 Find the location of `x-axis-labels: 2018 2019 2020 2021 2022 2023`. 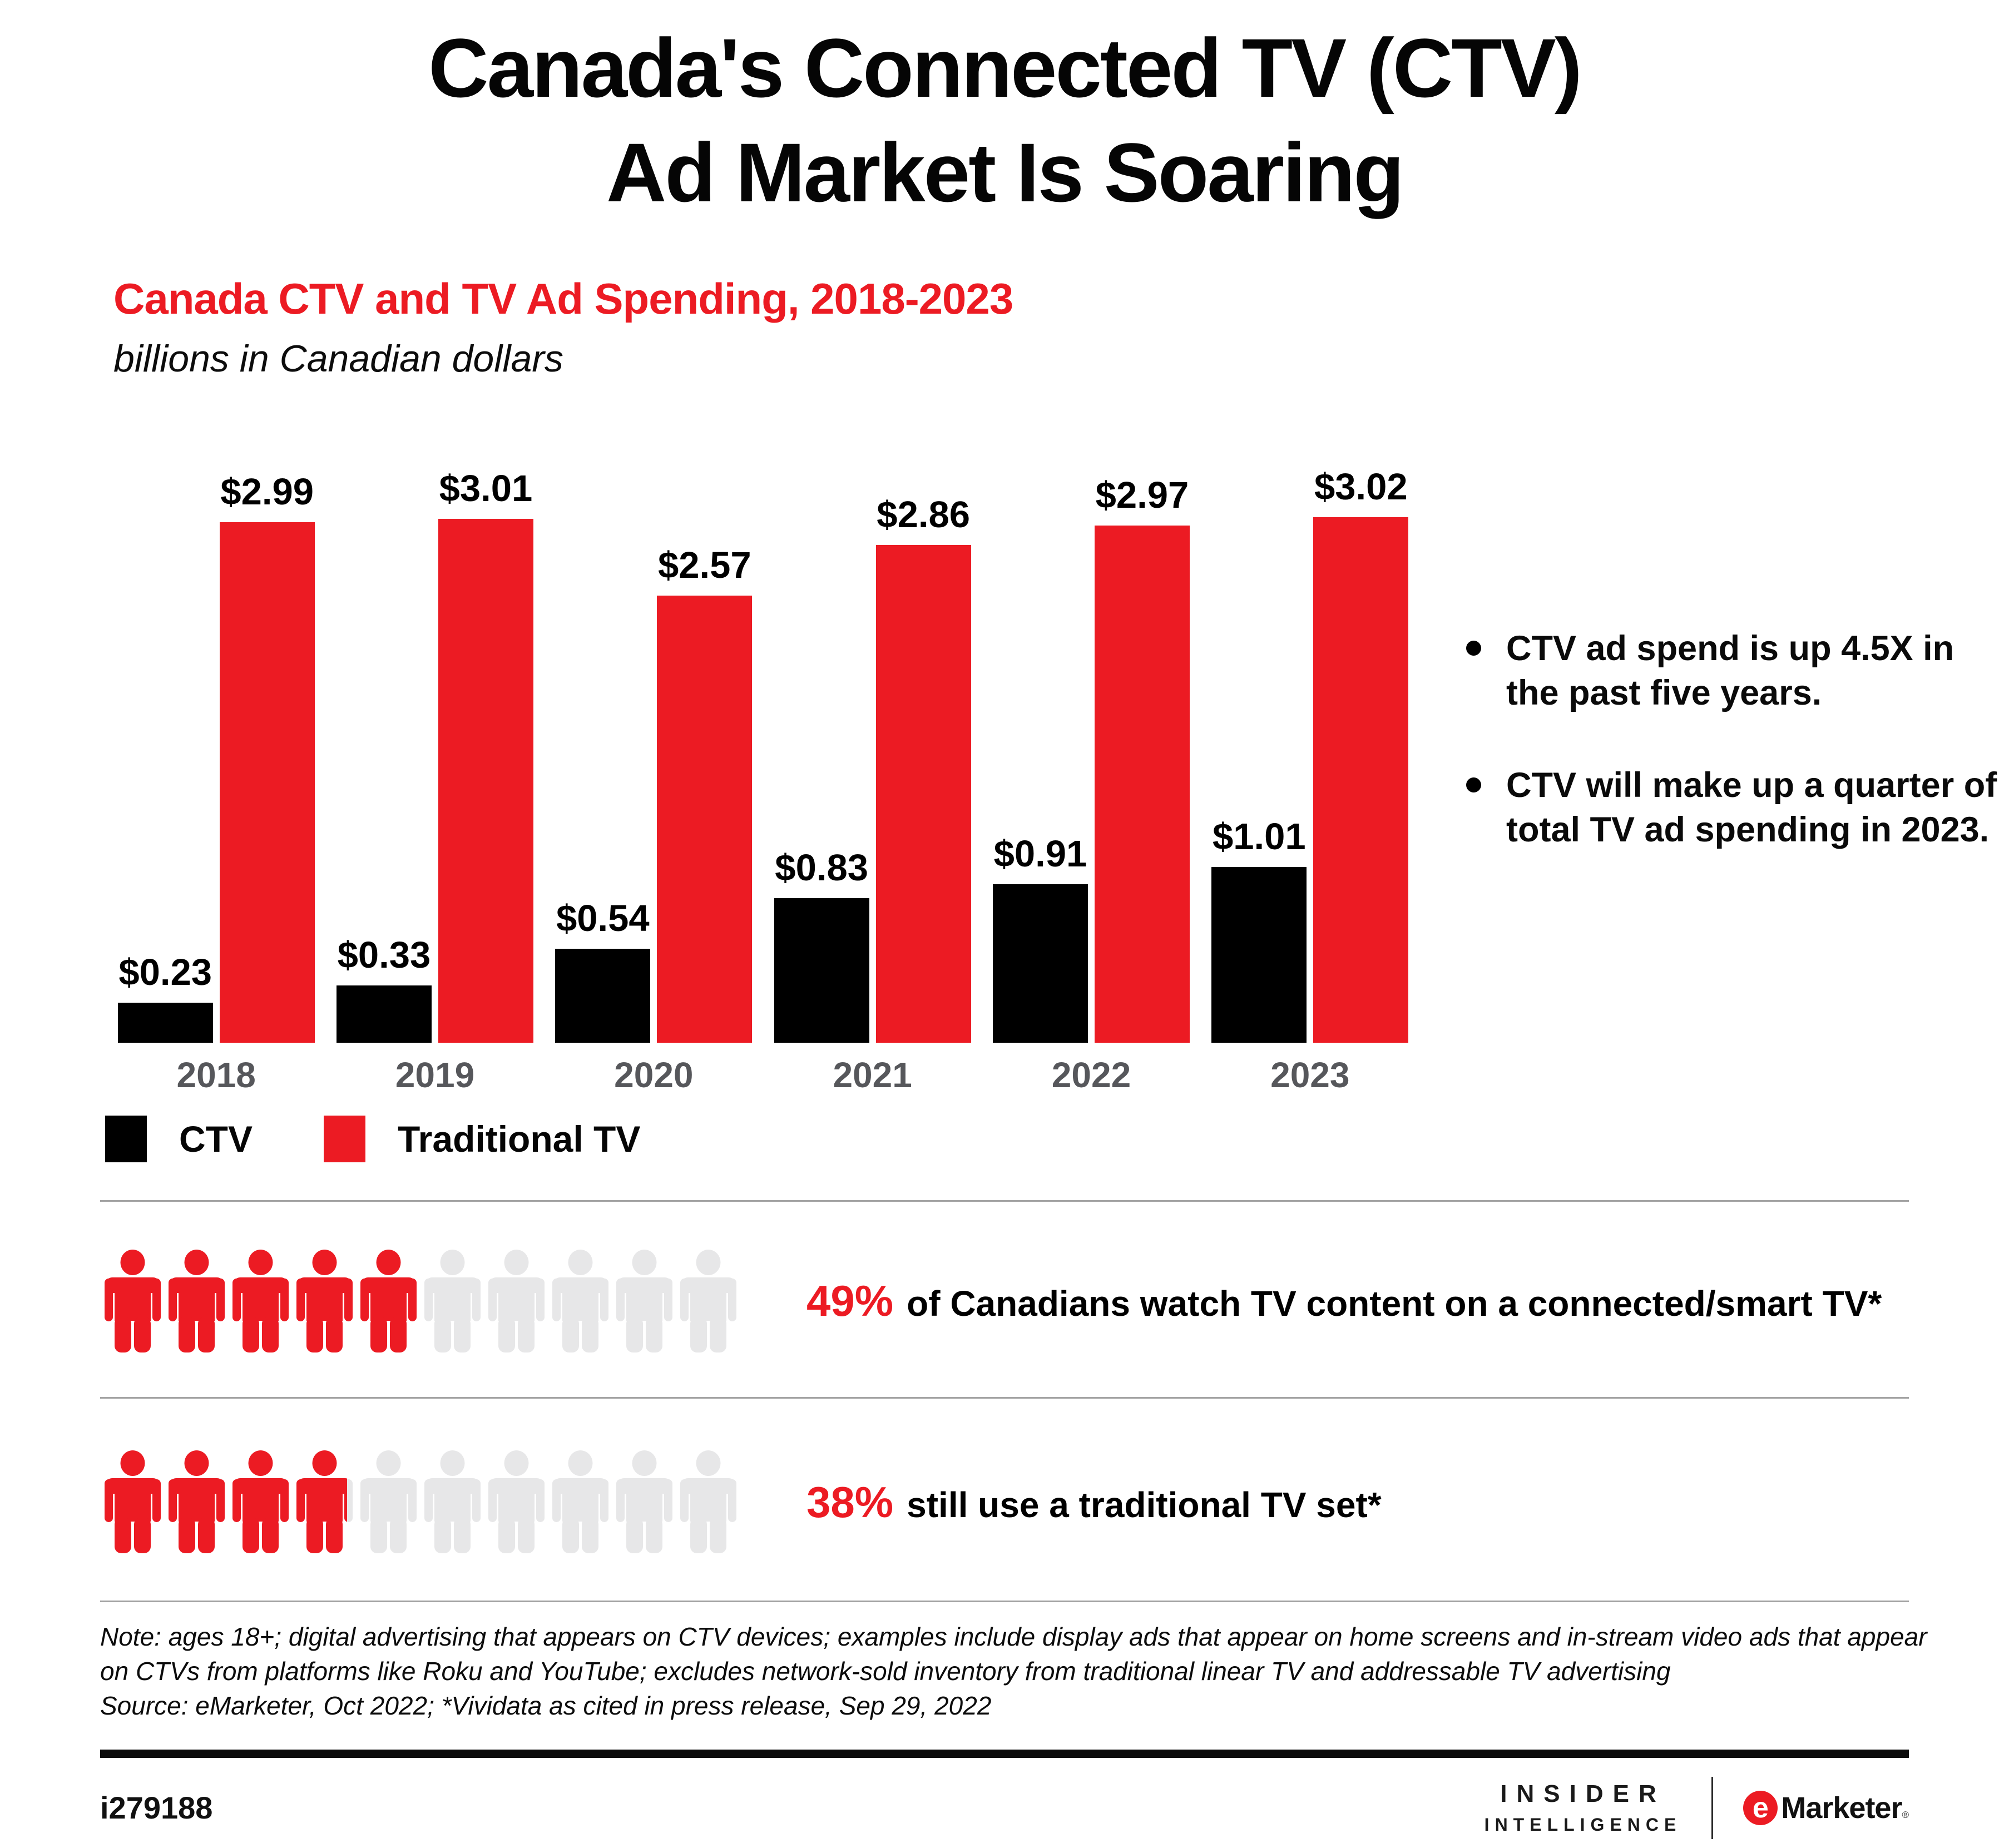

x-axis-labels: 2018 2019 2020 2021 2022 2023 is located at coordinates (763, 1075).